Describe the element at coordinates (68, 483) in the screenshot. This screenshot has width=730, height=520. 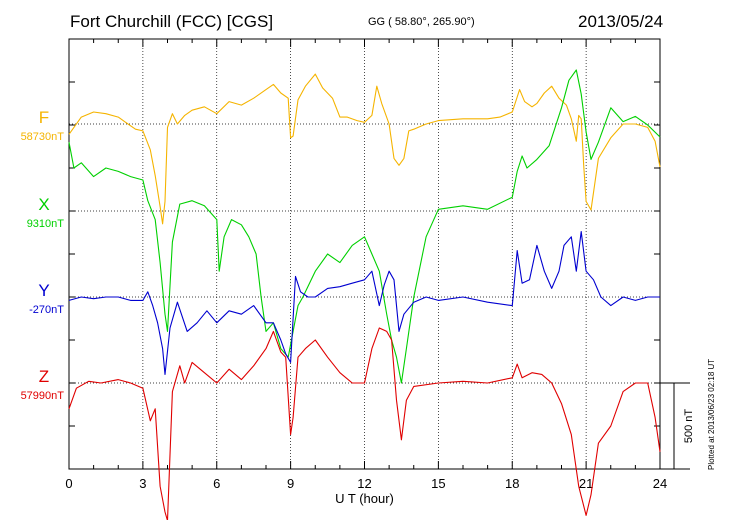
I see `x-tick-label: 0` at that location.